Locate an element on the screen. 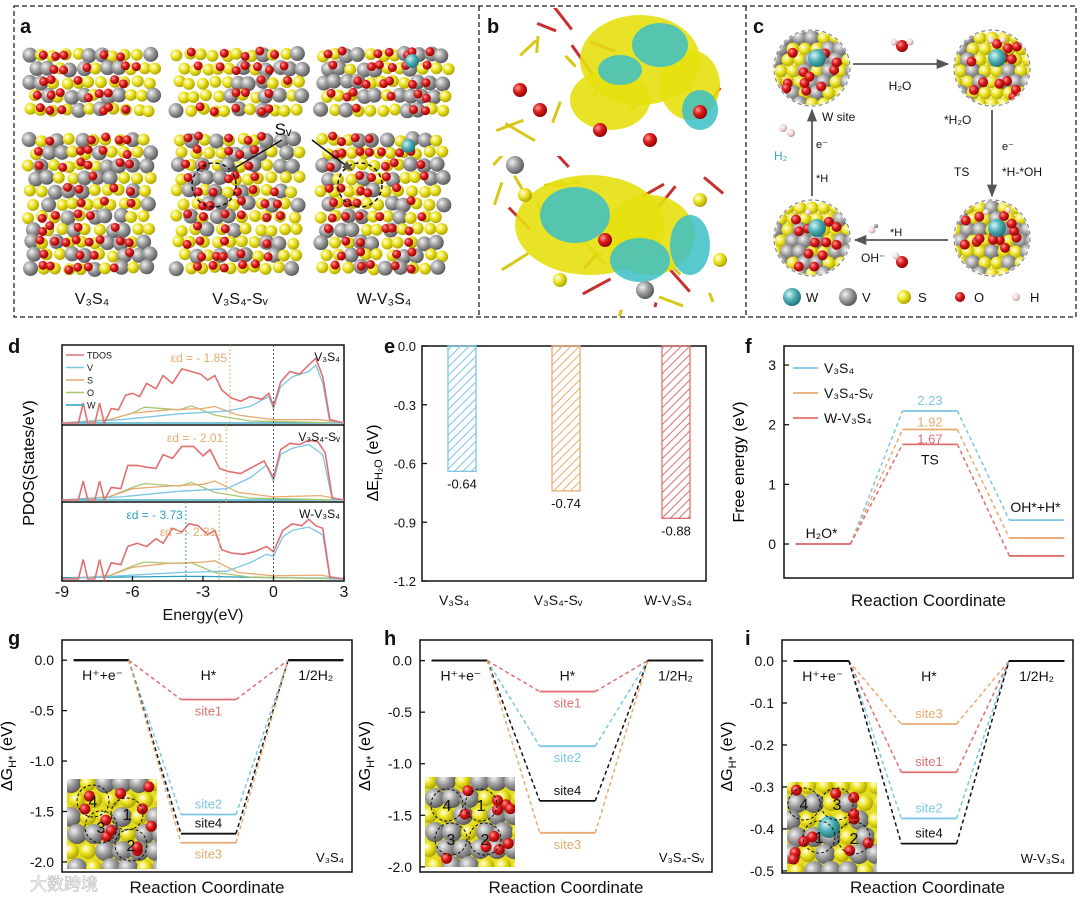  material-label: V₃S₄ is located at coordinates (330, 857).